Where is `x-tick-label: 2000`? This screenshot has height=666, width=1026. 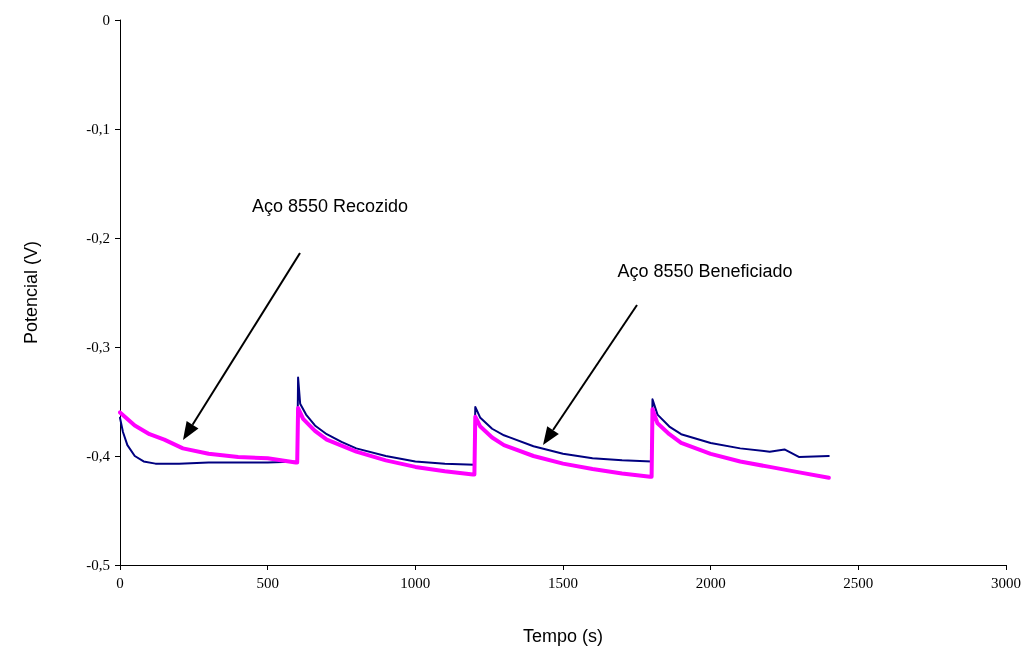 x-tick-label: 2000 is located at coordinates (710, 582).